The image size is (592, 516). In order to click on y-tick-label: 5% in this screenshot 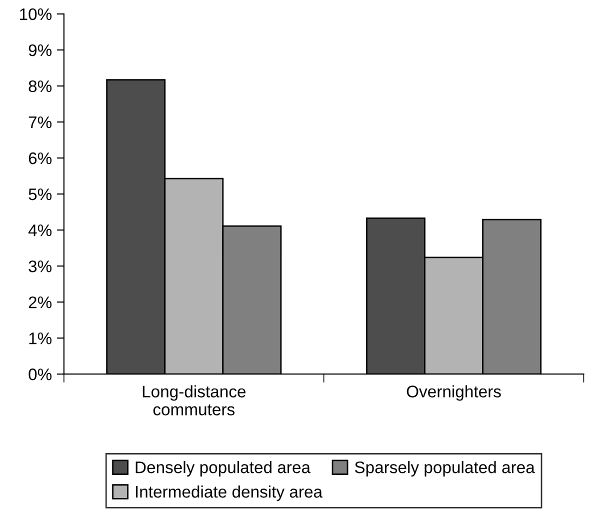, I will do `click(40, 194)`.